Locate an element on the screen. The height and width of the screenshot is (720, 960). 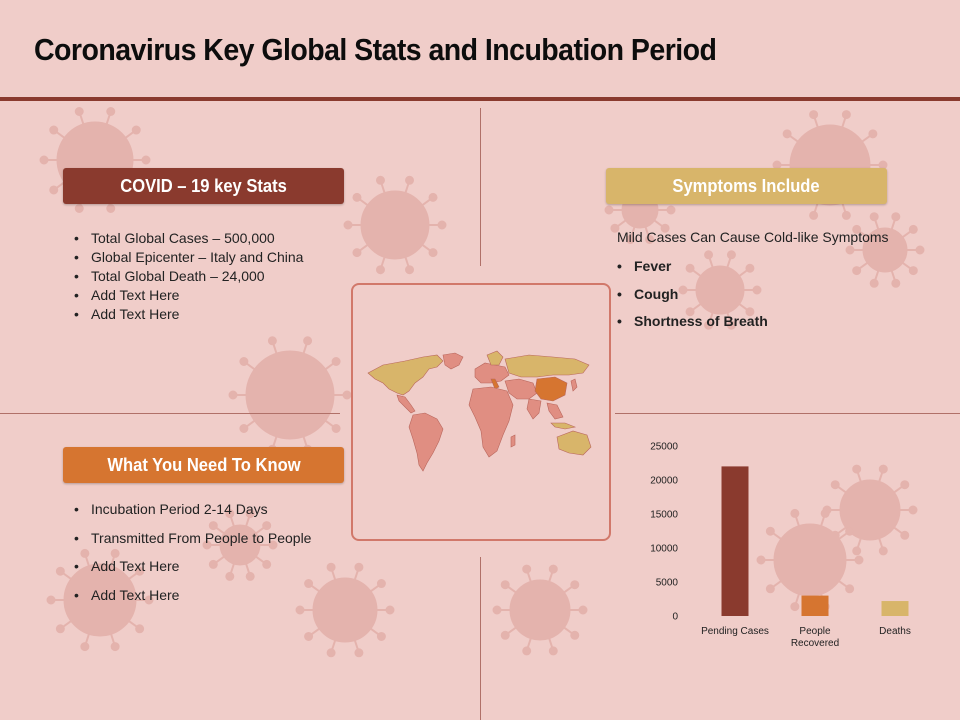
know-header-badge: What You Need To Know is located at coordinates (203, 465).